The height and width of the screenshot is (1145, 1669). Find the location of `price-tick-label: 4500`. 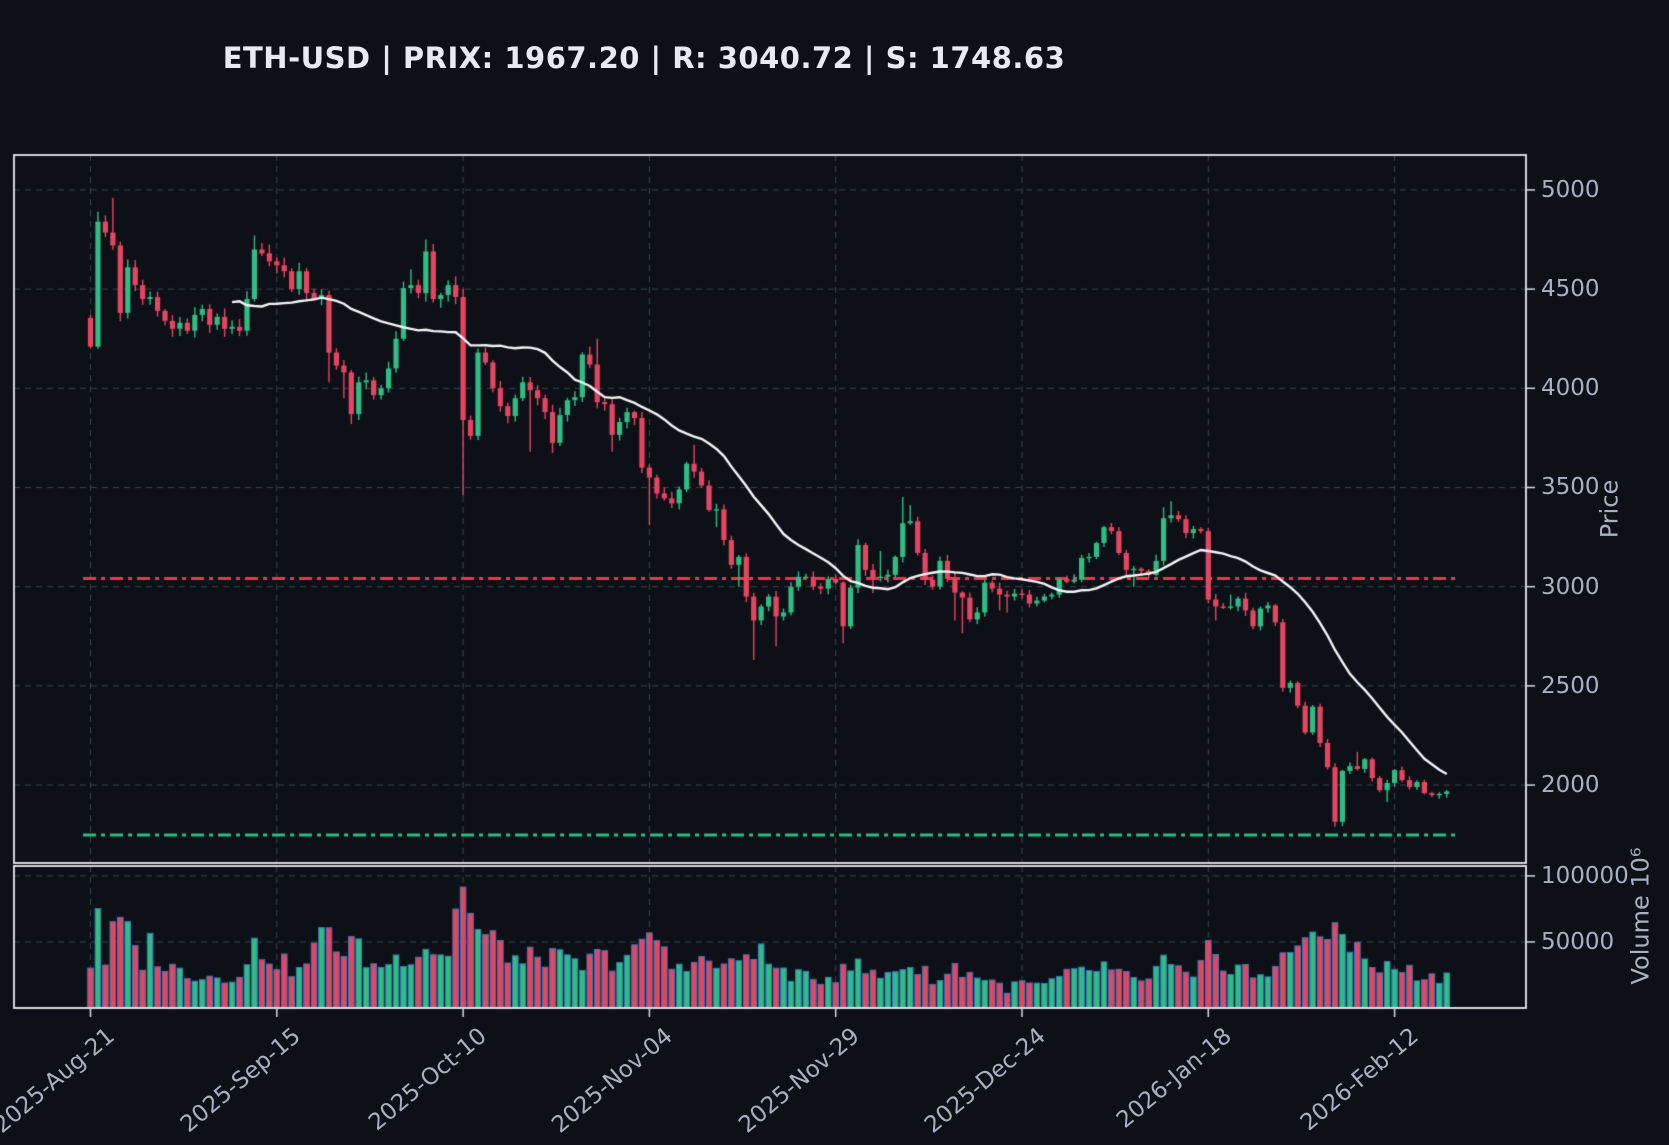

price-tick-label: 4500 is located at coordinates (1570, 289).